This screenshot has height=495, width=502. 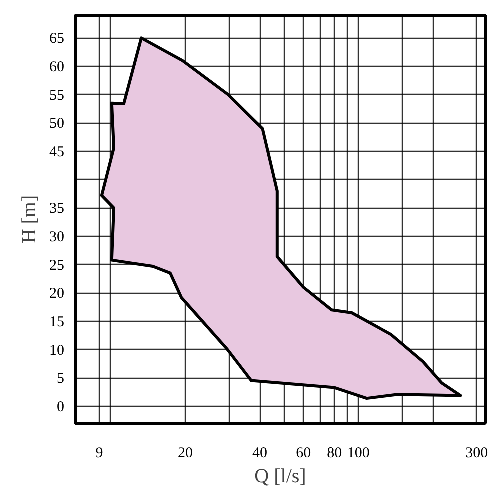 I want to click on x-tick-label: 100, so click(x=358, y=454).